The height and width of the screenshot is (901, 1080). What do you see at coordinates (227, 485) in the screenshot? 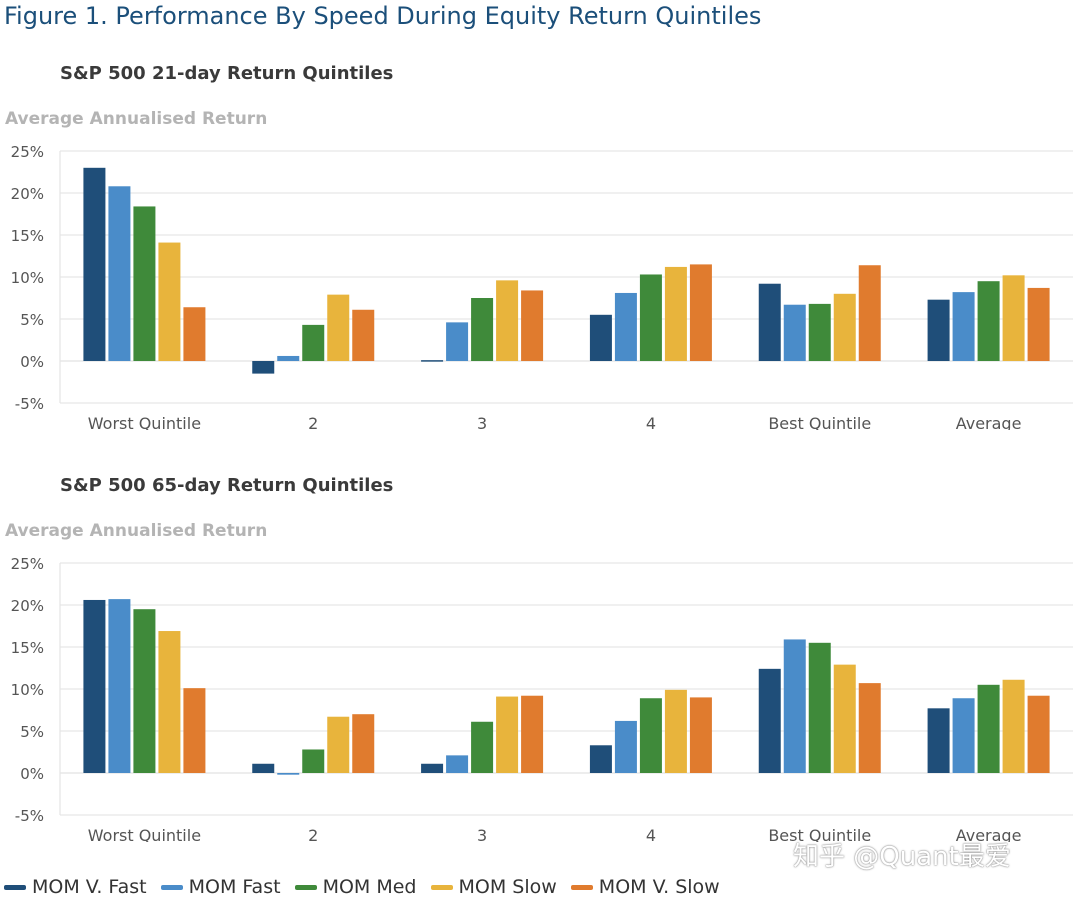
I see `chart2-title: S&P 500 65-day Return Quintiles` at bounding box center [227, 485].